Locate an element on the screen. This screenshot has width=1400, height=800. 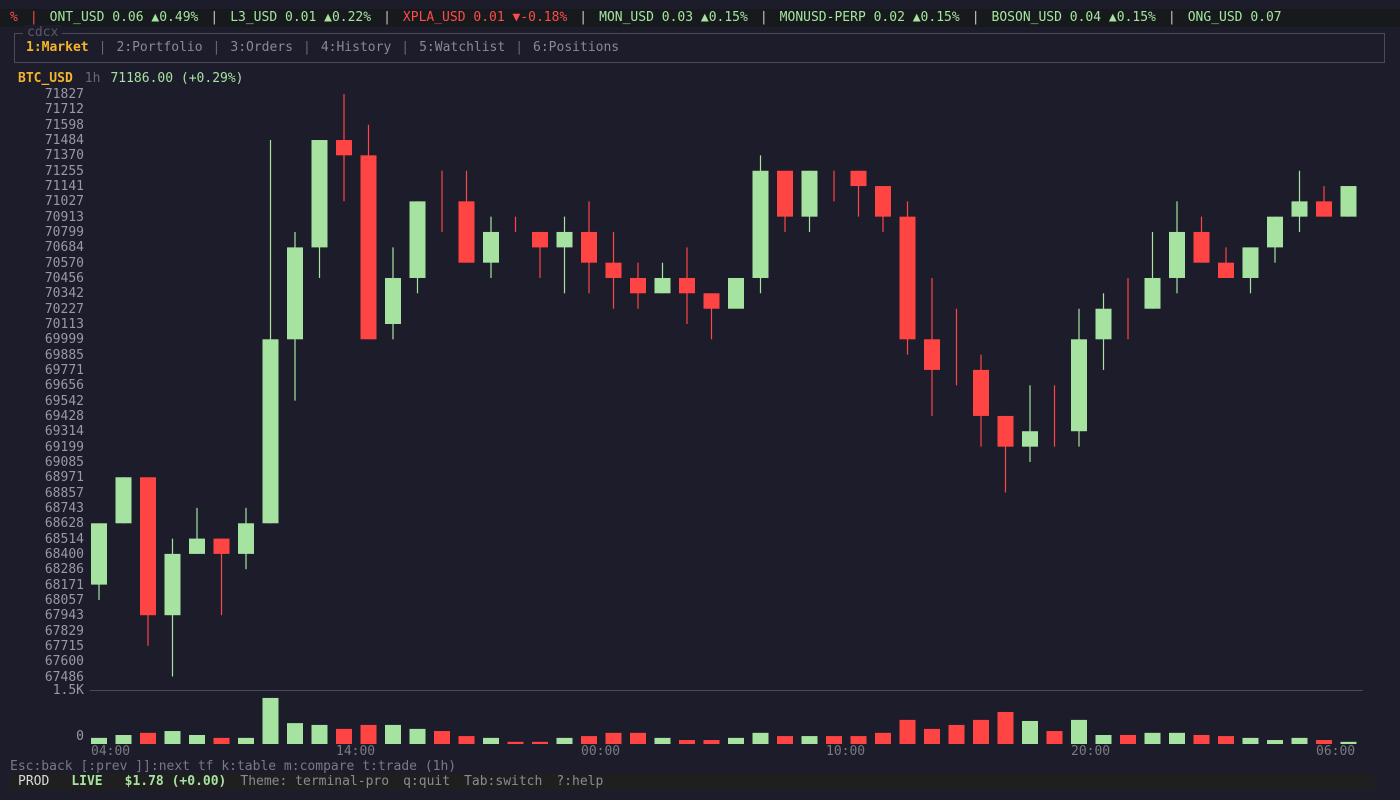
chart-header: BTC_USD 1h 71186.00 (+0.29%) is located at coordinates (131, 79).